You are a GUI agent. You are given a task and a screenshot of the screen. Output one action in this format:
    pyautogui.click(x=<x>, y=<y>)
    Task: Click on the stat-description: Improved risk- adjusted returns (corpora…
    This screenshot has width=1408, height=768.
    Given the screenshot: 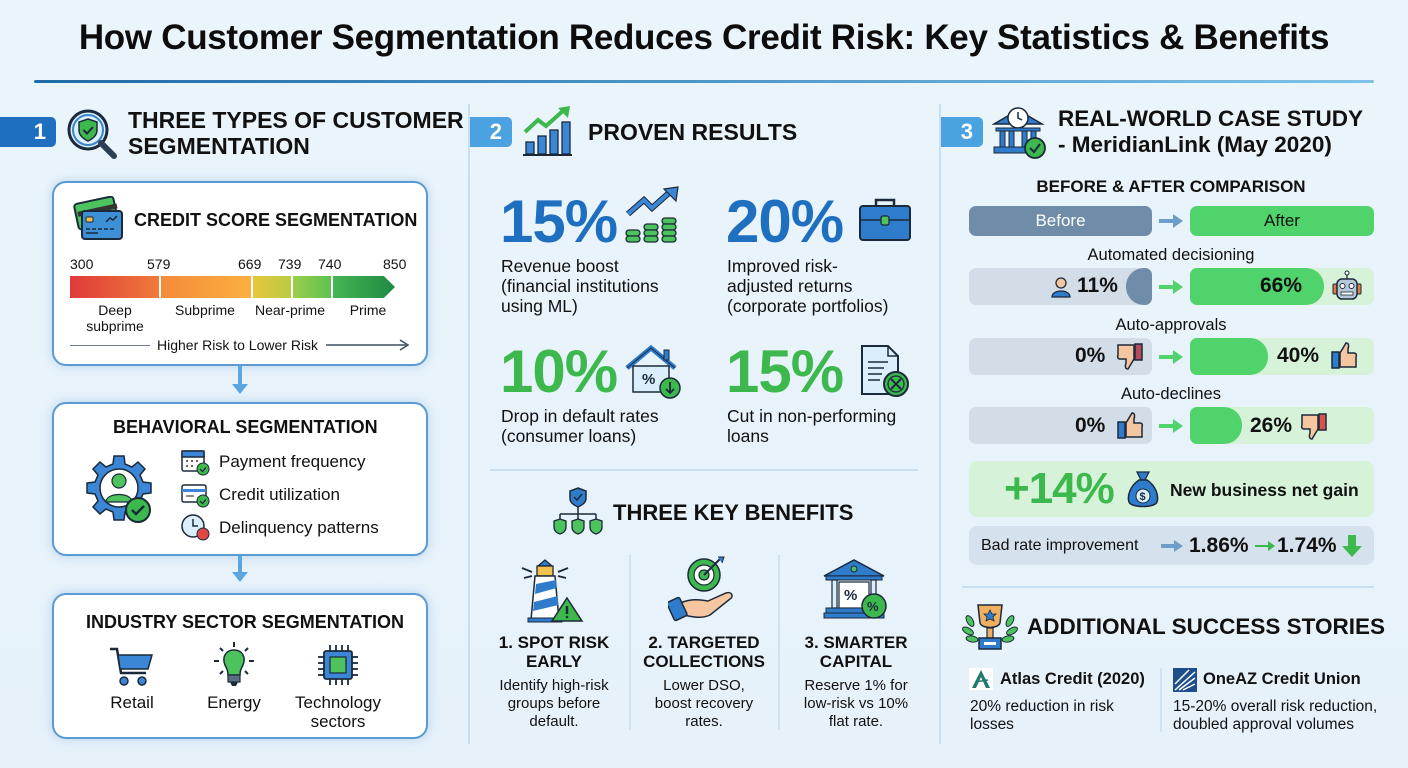 What is the action you would take?
    pyautogui.click(x=808, y=286)
    